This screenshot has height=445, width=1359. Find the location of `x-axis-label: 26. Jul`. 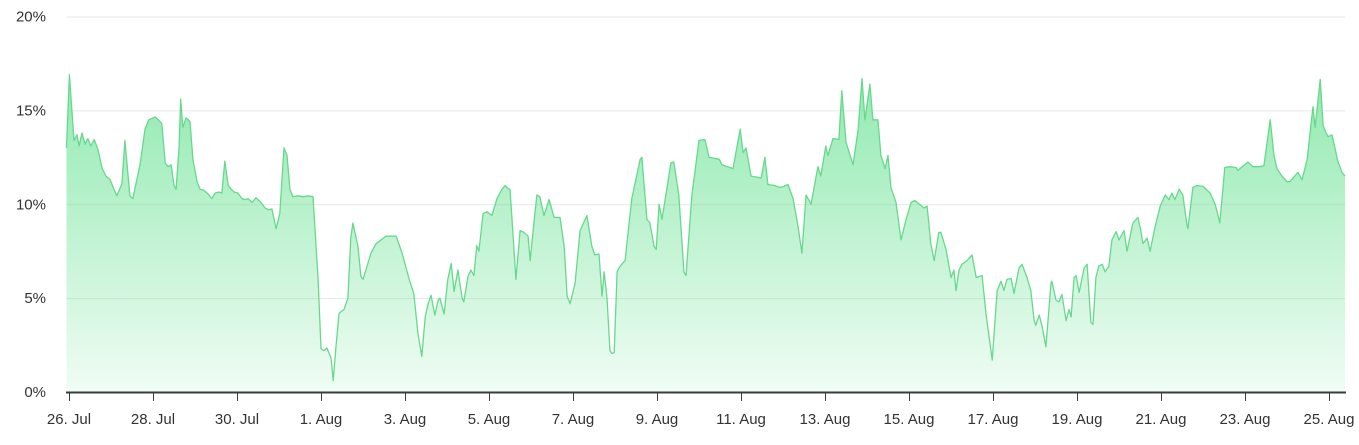

x-axis-label: 26. Jul is located at coordinates (69, 419).